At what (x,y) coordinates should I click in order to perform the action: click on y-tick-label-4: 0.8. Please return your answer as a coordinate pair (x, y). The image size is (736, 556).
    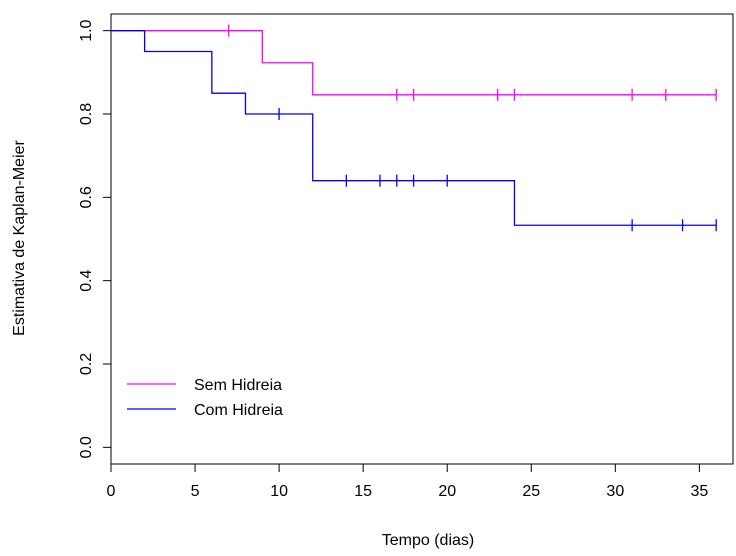
    Looking at the image, I should click on (86, 114).